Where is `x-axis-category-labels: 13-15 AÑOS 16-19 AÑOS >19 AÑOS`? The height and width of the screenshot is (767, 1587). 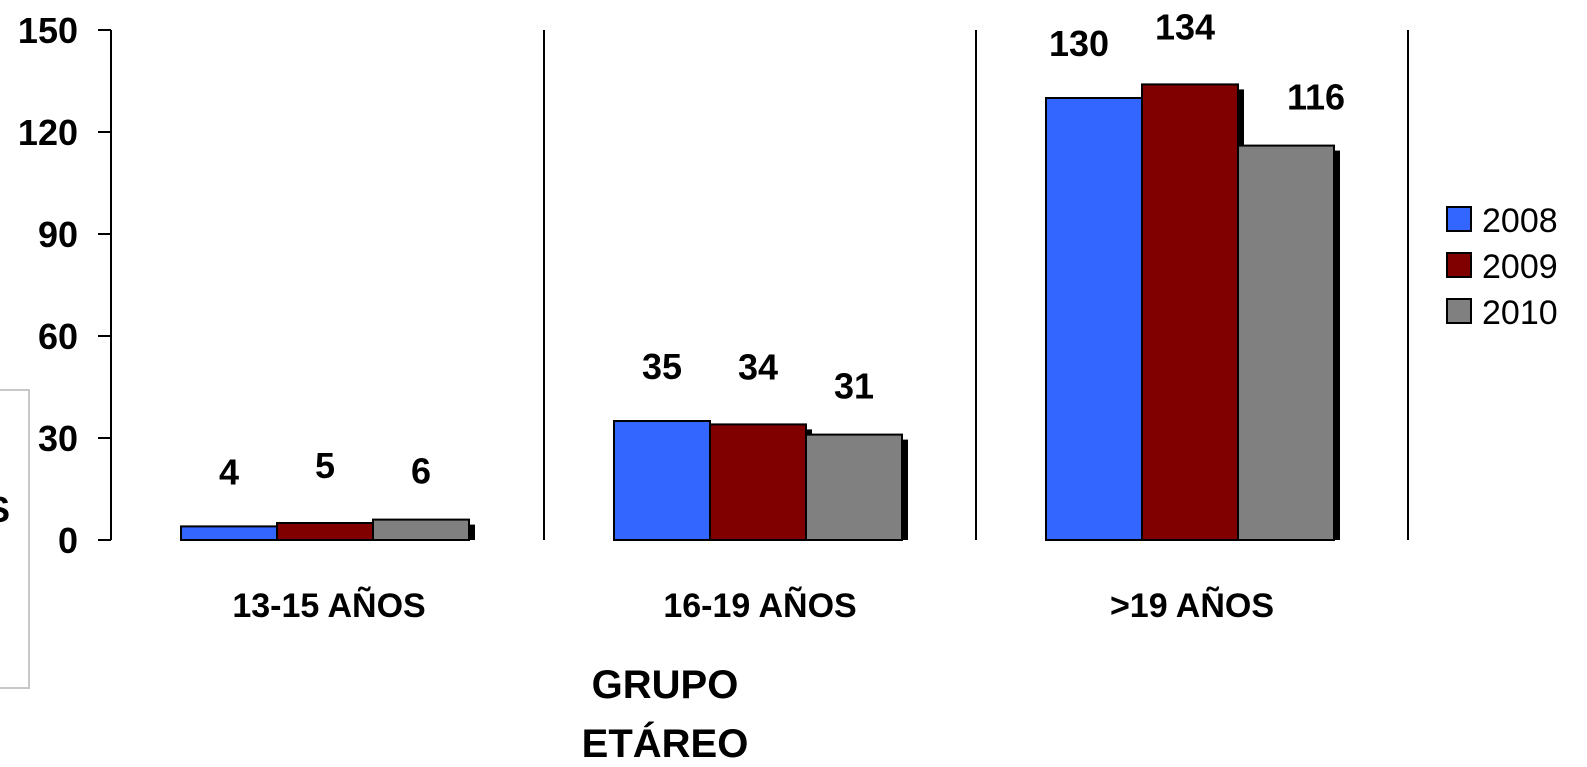 x-axis-category-labels: 13-15 AÑOS 16-19 AÑOS >19 AÑOS is located at coordinates (753, 606).